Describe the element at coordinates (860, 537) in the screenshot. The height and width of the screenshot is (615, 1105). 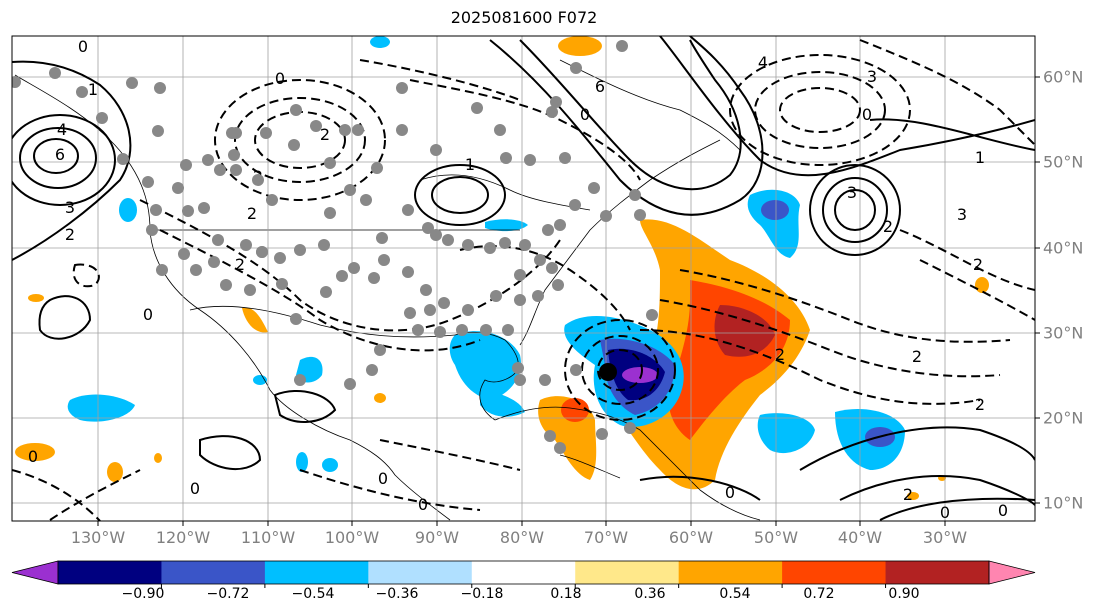
I see `lon-label: 40°W` at that location.